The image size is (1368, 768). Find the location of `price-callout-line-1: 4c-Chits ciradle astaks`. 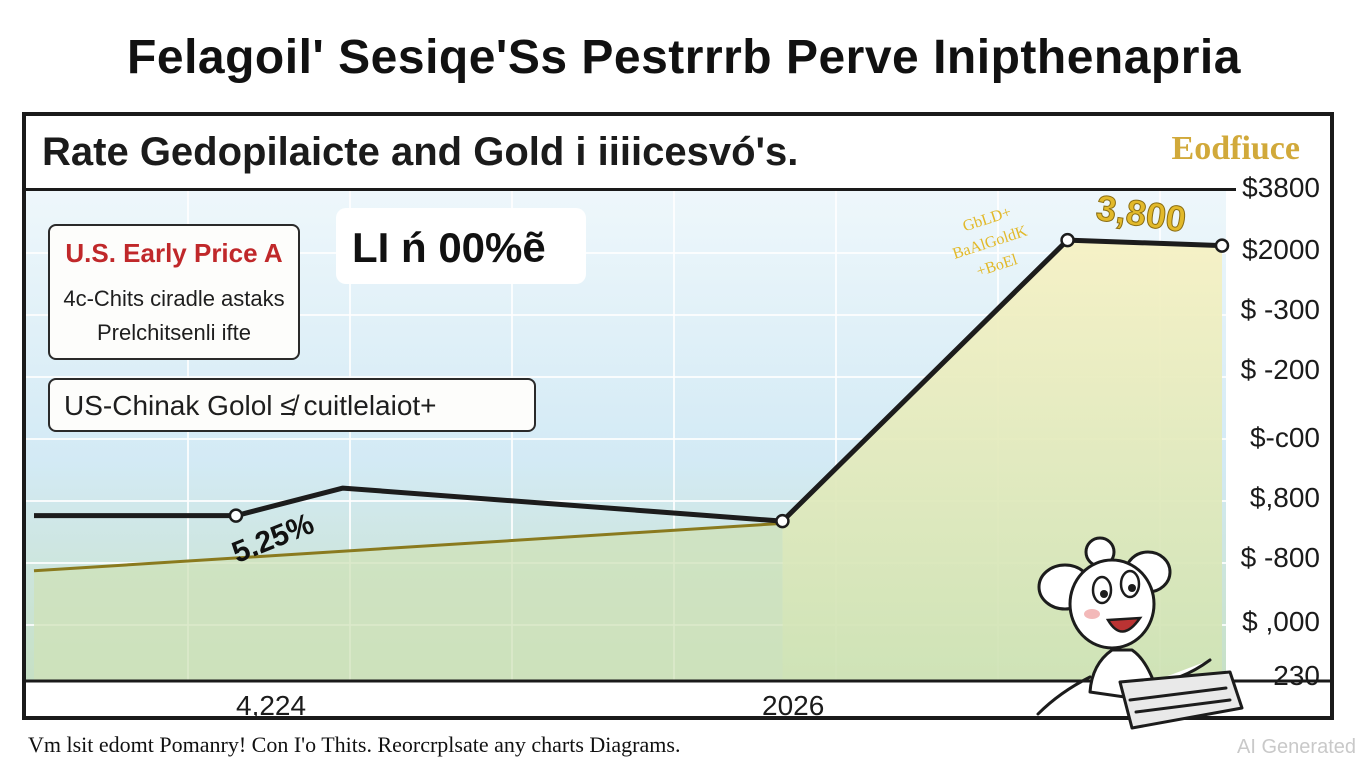

price-callout-line-1: 4c-Chits ciradle astaks is located at coordinates (174, 298).